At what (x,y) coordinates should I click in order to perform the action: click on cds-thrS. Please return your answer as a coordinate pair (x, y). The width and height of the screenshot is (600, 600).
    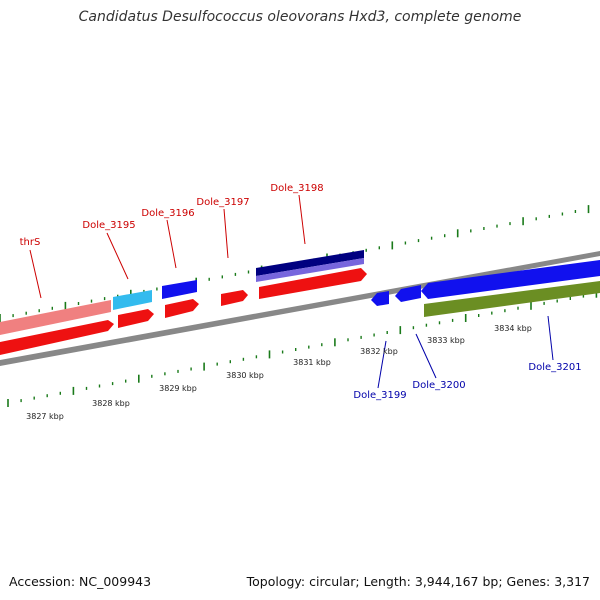
    Looking at the image, I should click on (57, 337).